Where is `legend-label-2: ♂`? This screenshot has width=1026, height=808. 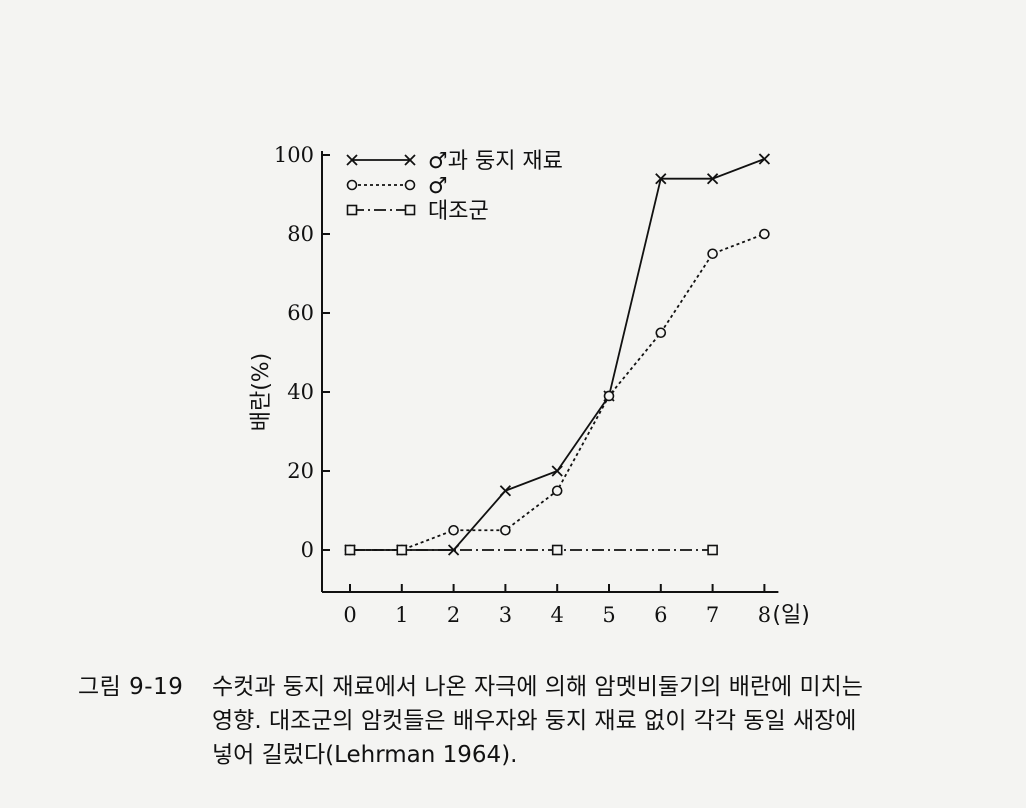
legend-label-2: ♂ is located at coordinates (438, 186).